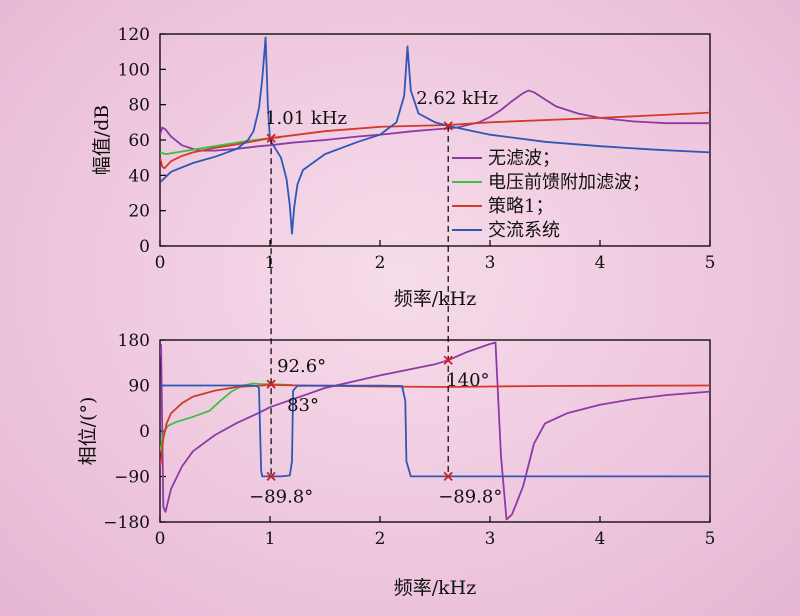 The height and width of the screenshot is (616, 800). What do you see at coordinates (144, 247) in the screenshot?
I see `magnitude-y-tick-label: 0` at bounding box center [144, 247].